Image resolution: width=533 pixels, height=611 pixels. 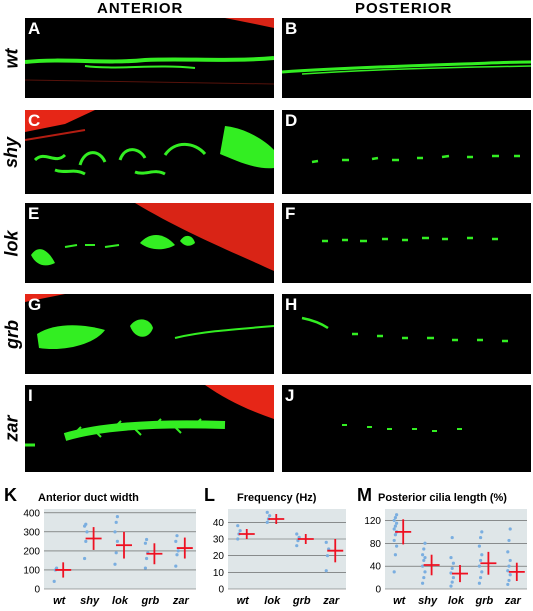 What do you see at coordinates (149, 51) in the screenshot?
I see `micrograph-wt-anterior` at bounding box center [149, 51].